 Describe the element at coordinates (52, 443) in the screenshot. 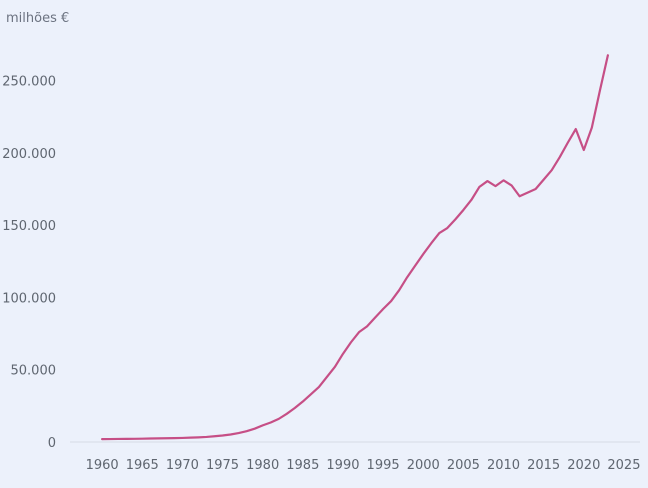

I see `y-tick-label: 0` at that location.